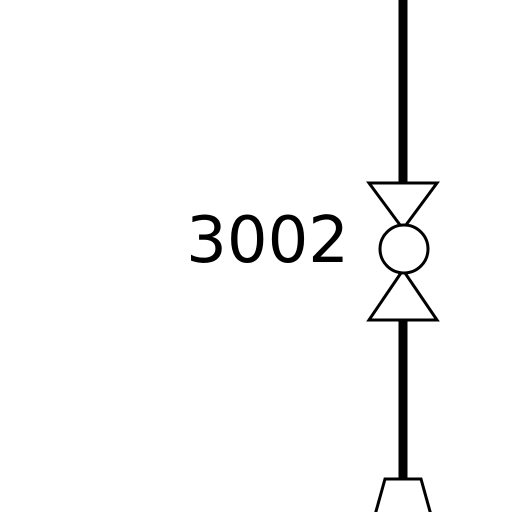 This screenshot has width=512, height=512. I want to click on valve-lower-triangle, so click(403, 294).